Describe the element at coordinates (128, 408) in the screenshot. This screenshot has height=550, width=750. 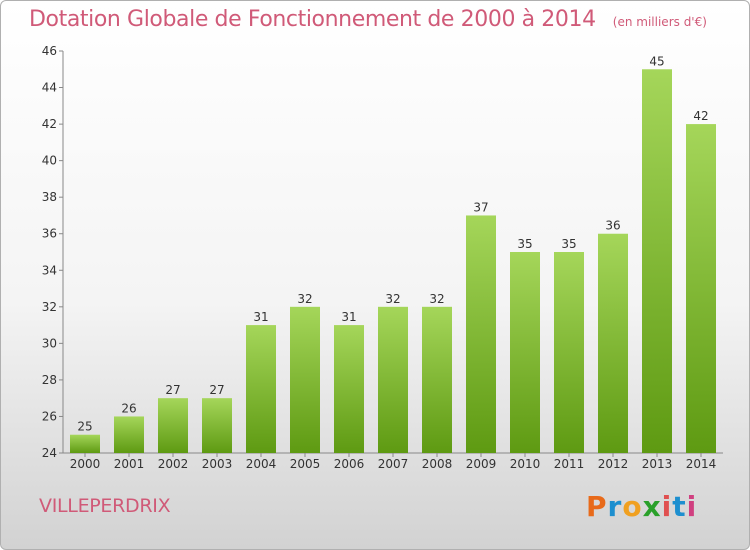
I see `data-label: 26` at that location.